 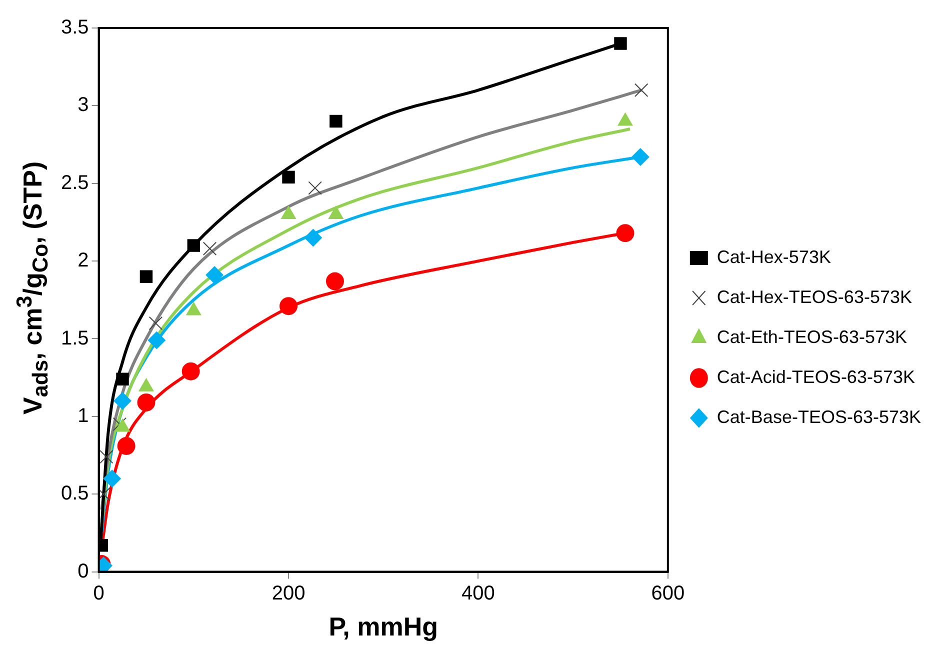 I want to click on y-tick-label: 0, so click(x=83, y=571).